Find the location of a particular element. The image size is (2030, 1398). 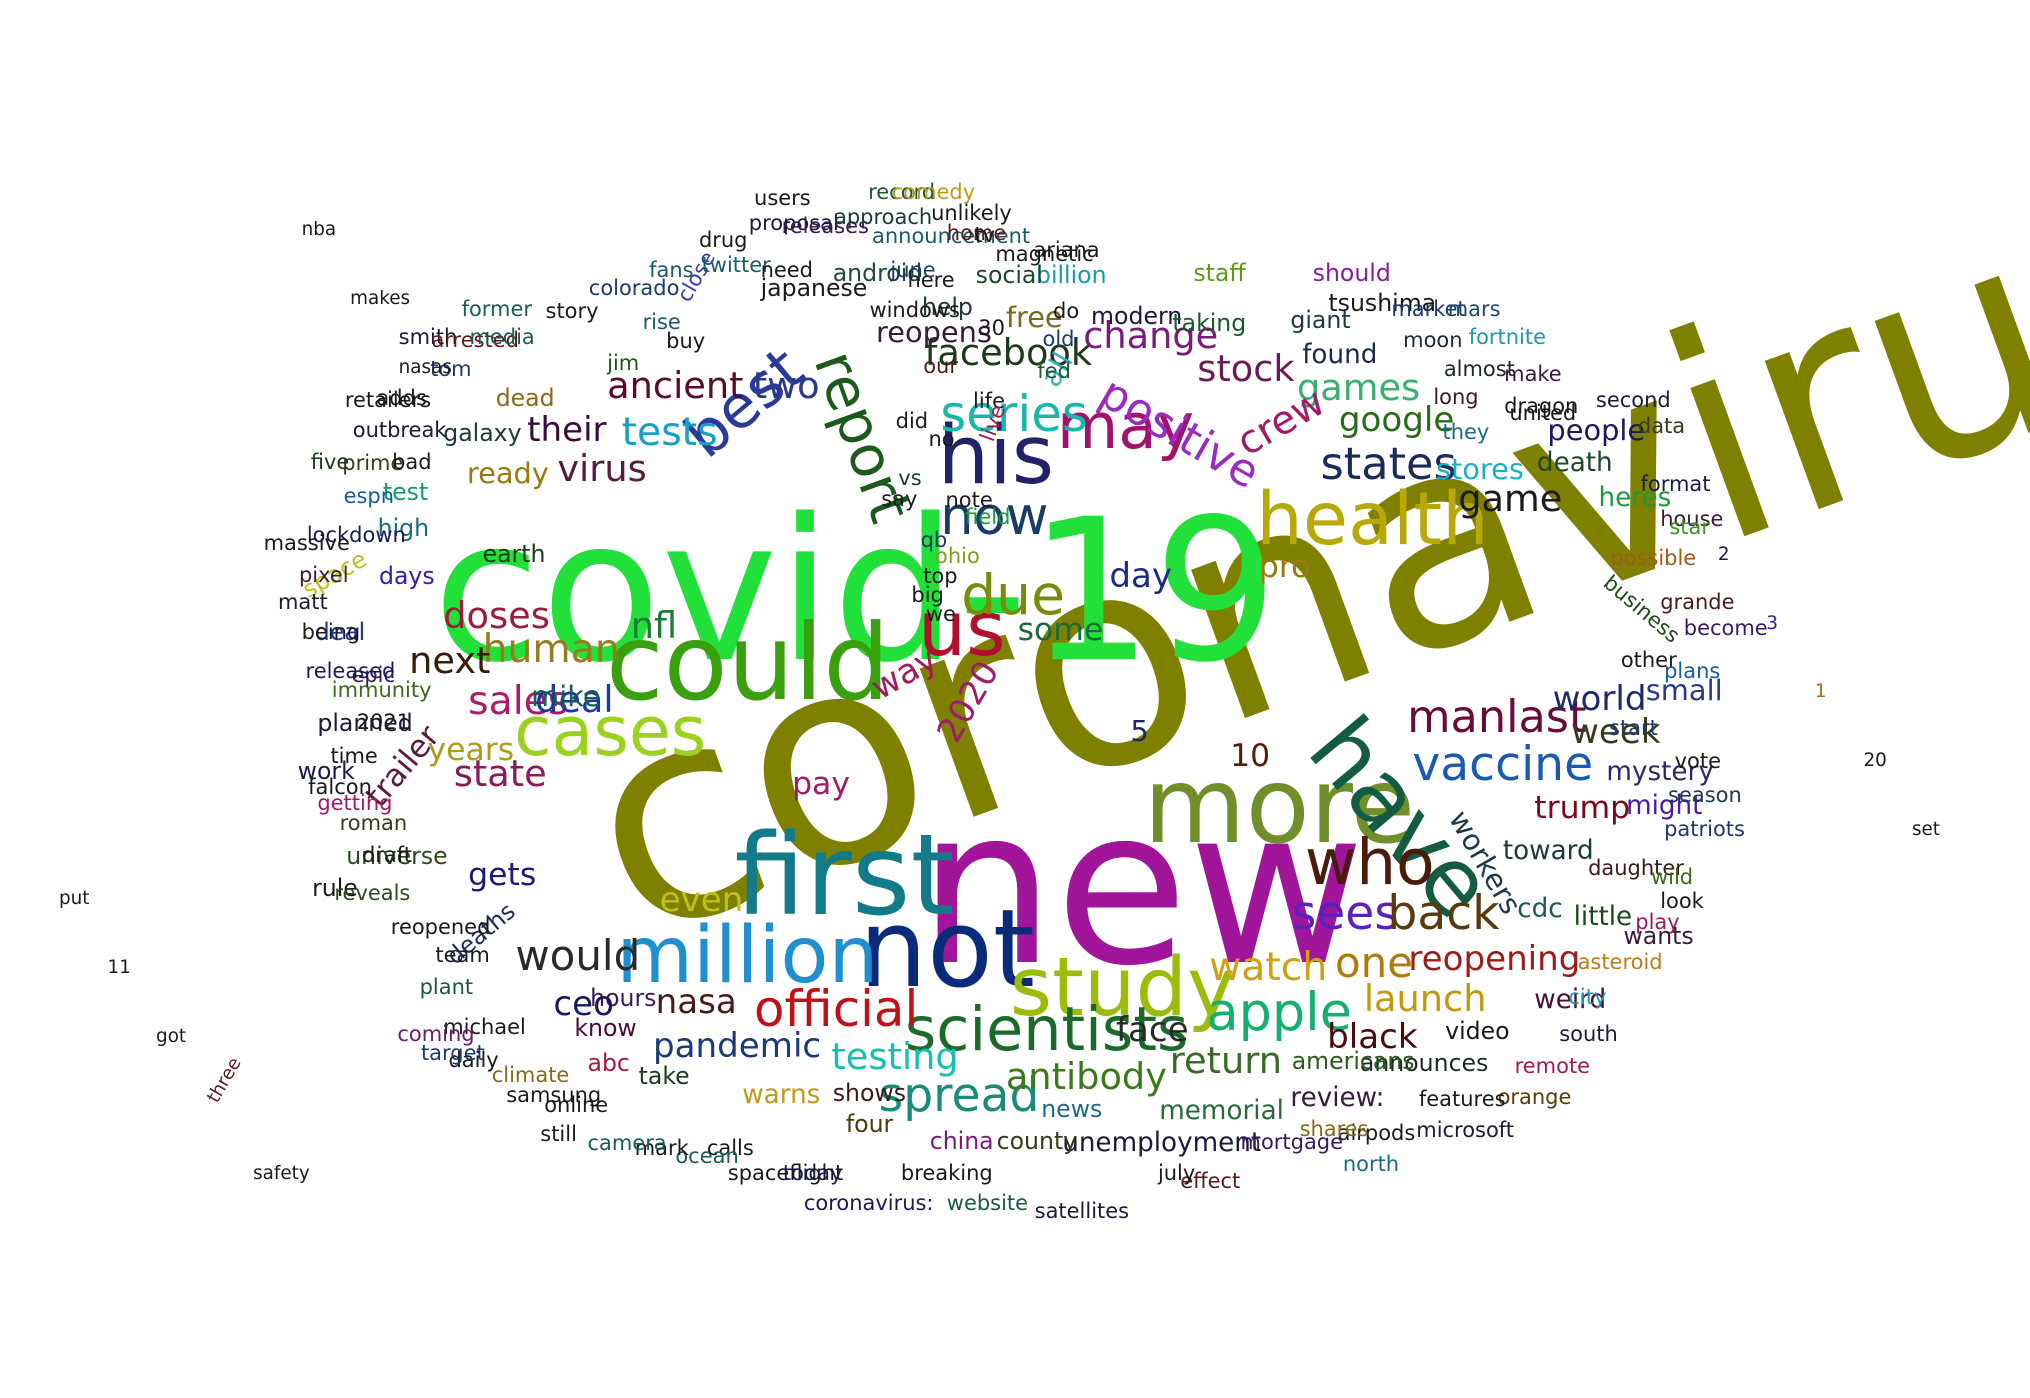

word-reopening: reopening is located at coordinates (1494, 958).